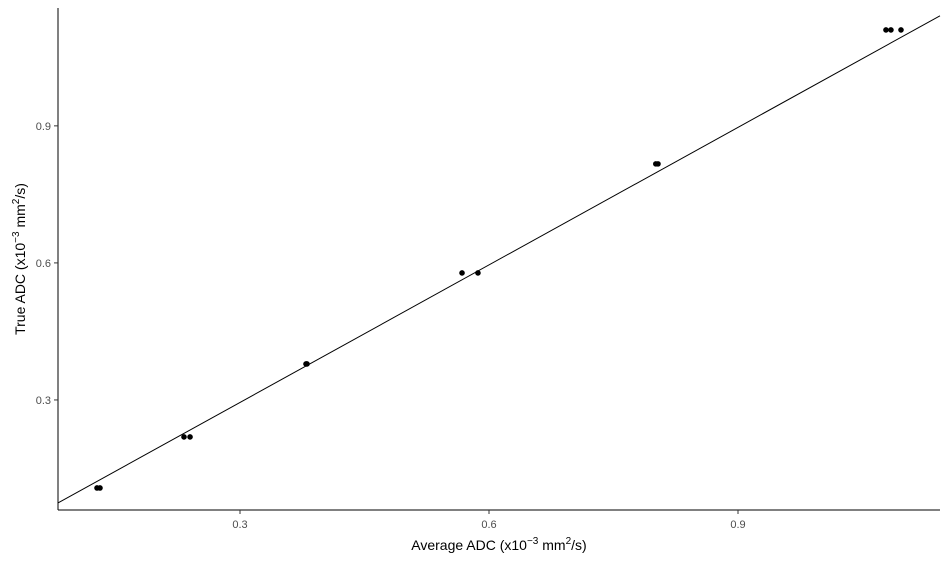 This screenshot has width=949, height=563. I want to click on x-axis-label: Average ADC (x10−3 mm2/s), so click(498, 544).